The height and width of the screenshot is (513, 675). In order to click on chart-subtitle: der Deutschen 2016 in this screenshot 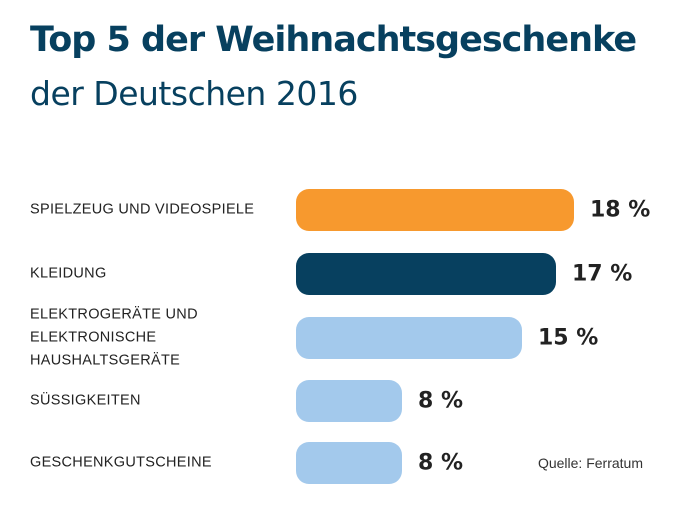, I will do `click(194, 93)`.